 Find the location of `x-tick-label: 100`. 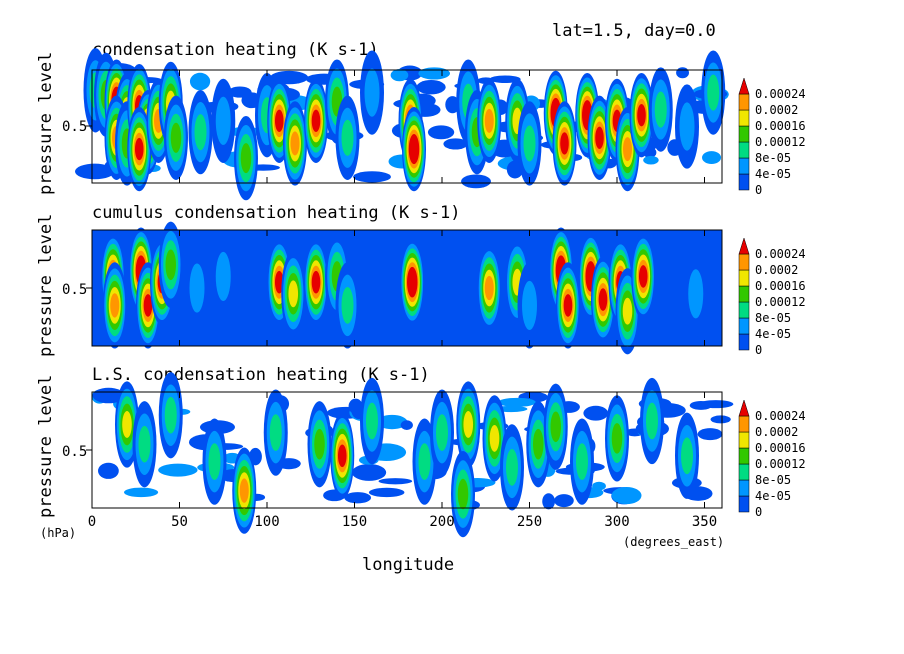

x-tick-label: 100 is located at coordinates (266, 522).